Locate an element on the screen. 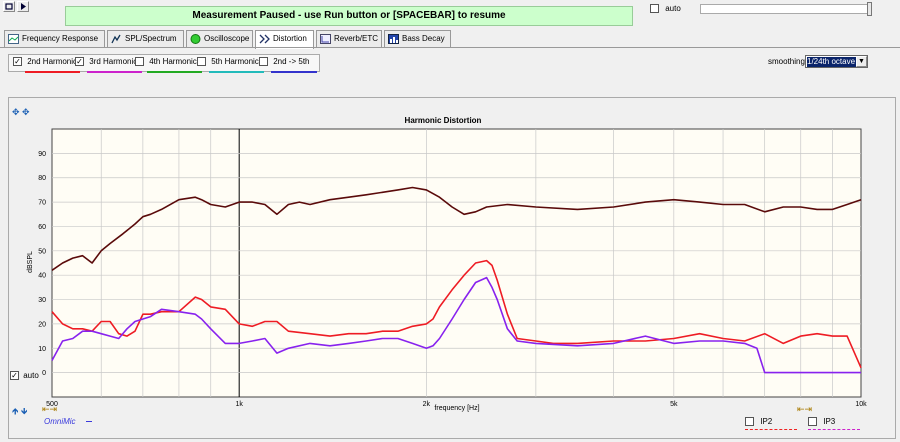 The height and width of the screenshot is (442, 900). harmonic-4th-swatch is located at coordinates (174, 72).